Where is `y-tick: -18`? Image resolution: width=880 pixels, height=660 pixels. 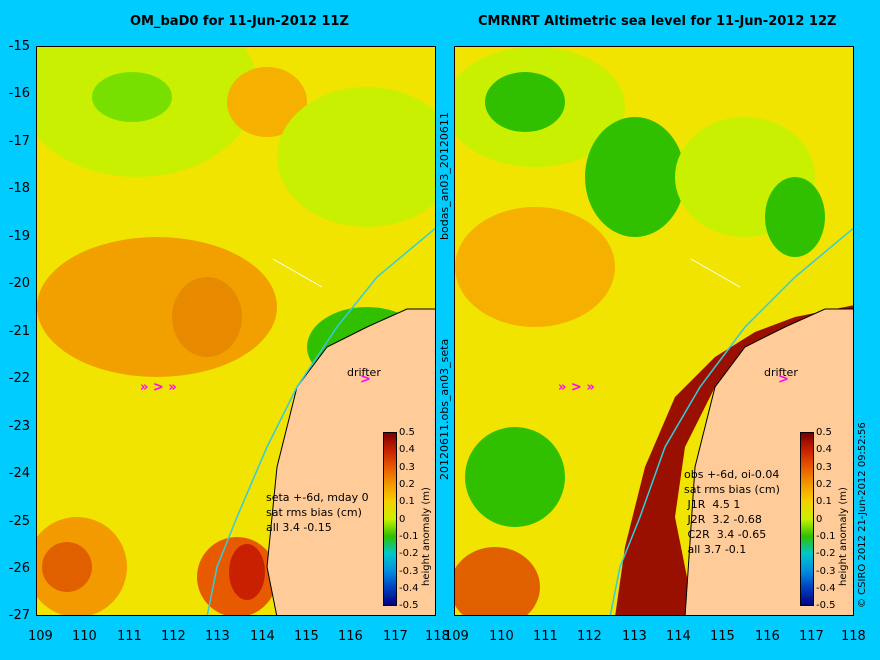 y-tick: -18 is located at coordinates (19, 188).